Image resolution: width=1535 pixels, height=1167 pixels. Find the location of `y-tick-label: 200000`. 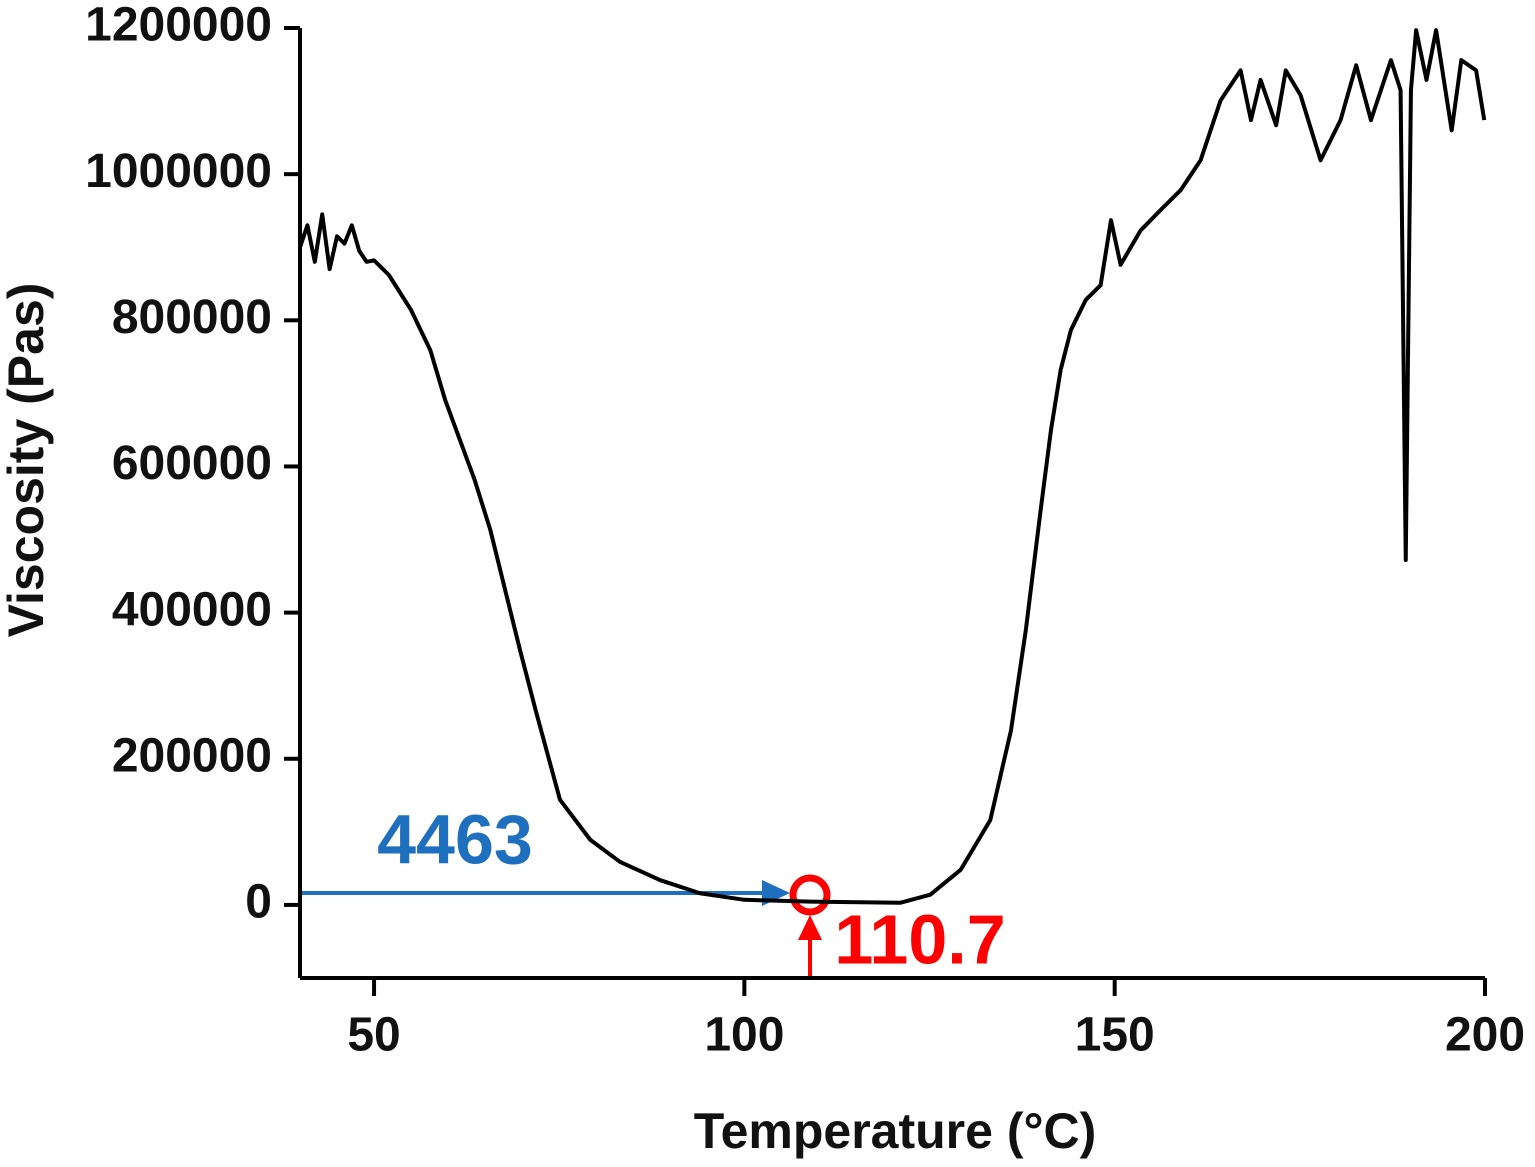

y-tick-label: 200000 is located at coordinates (192, 755).